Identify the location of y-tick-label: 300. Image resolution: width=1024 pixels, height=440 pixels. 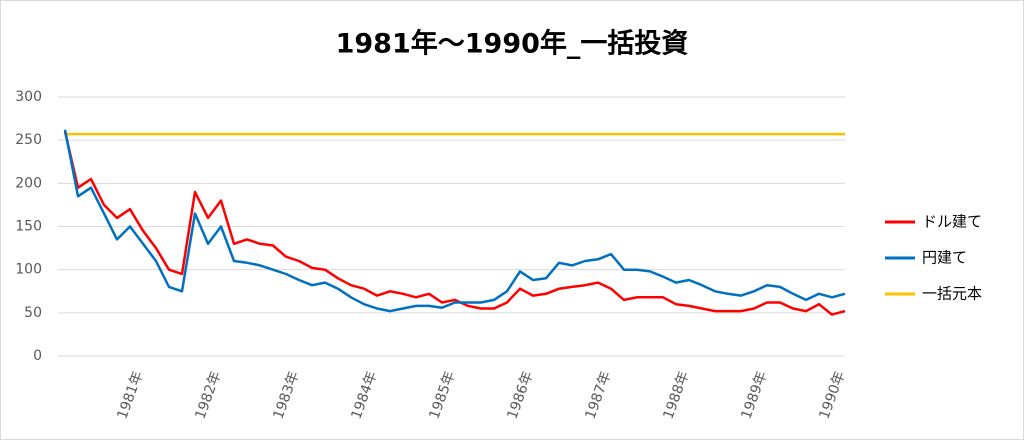
(28, 97).